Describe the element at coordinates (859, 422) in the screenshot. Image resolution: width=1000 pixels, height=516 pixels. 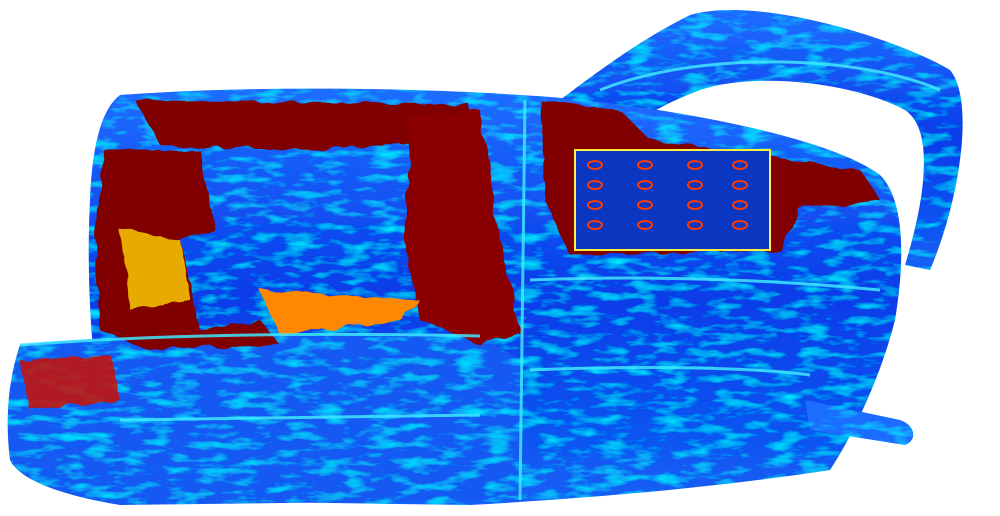
I see `cord` at that location.